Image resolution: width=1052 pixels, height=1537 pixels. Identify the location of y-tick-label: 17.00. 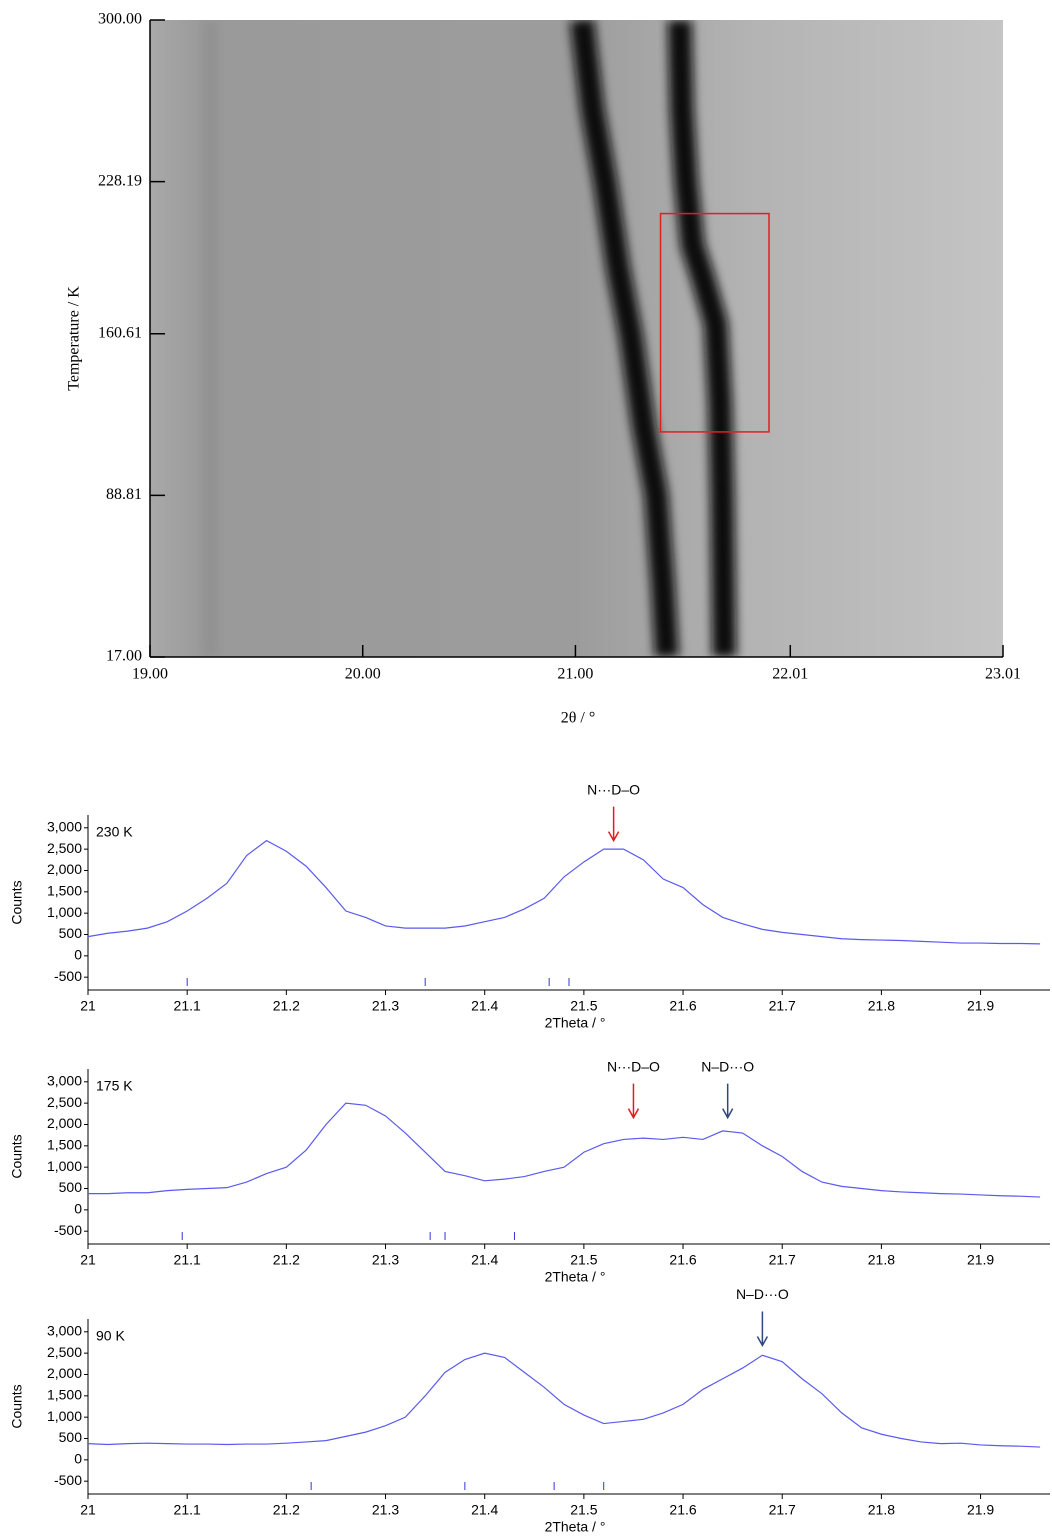
(124, 656).